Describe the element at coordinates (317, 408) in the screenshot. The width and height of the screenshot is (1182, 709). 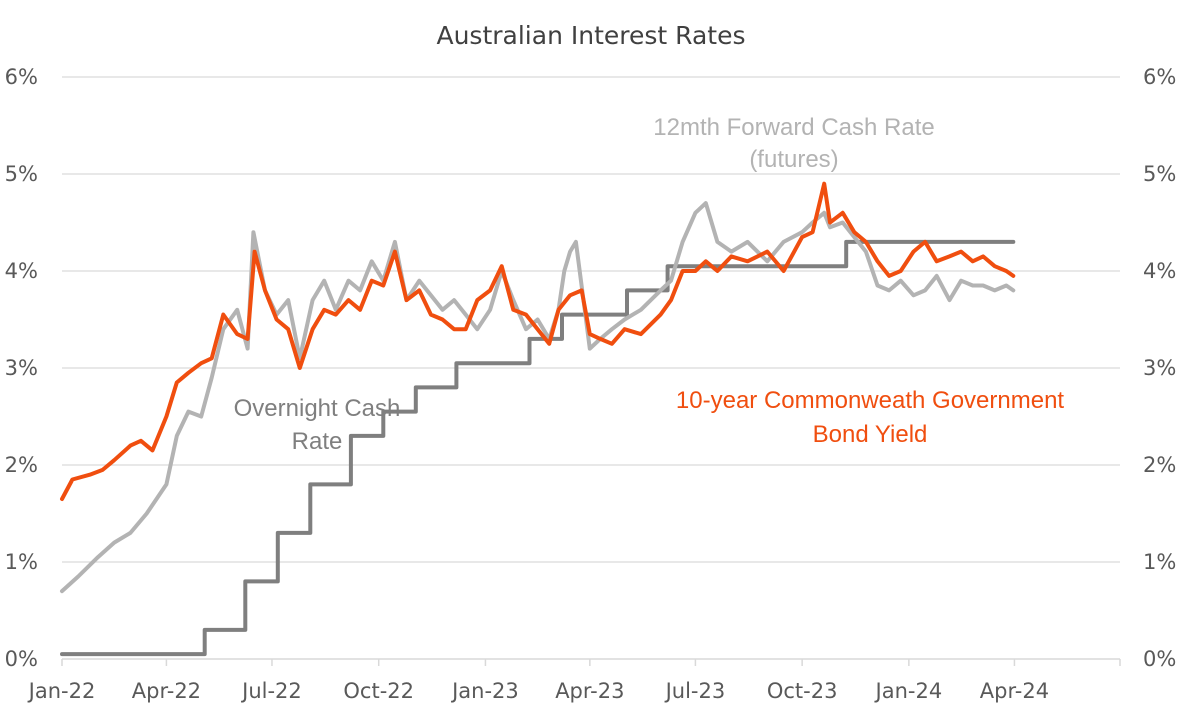
I see `cash-rate-label-line1: Overnight Cash` at that location.